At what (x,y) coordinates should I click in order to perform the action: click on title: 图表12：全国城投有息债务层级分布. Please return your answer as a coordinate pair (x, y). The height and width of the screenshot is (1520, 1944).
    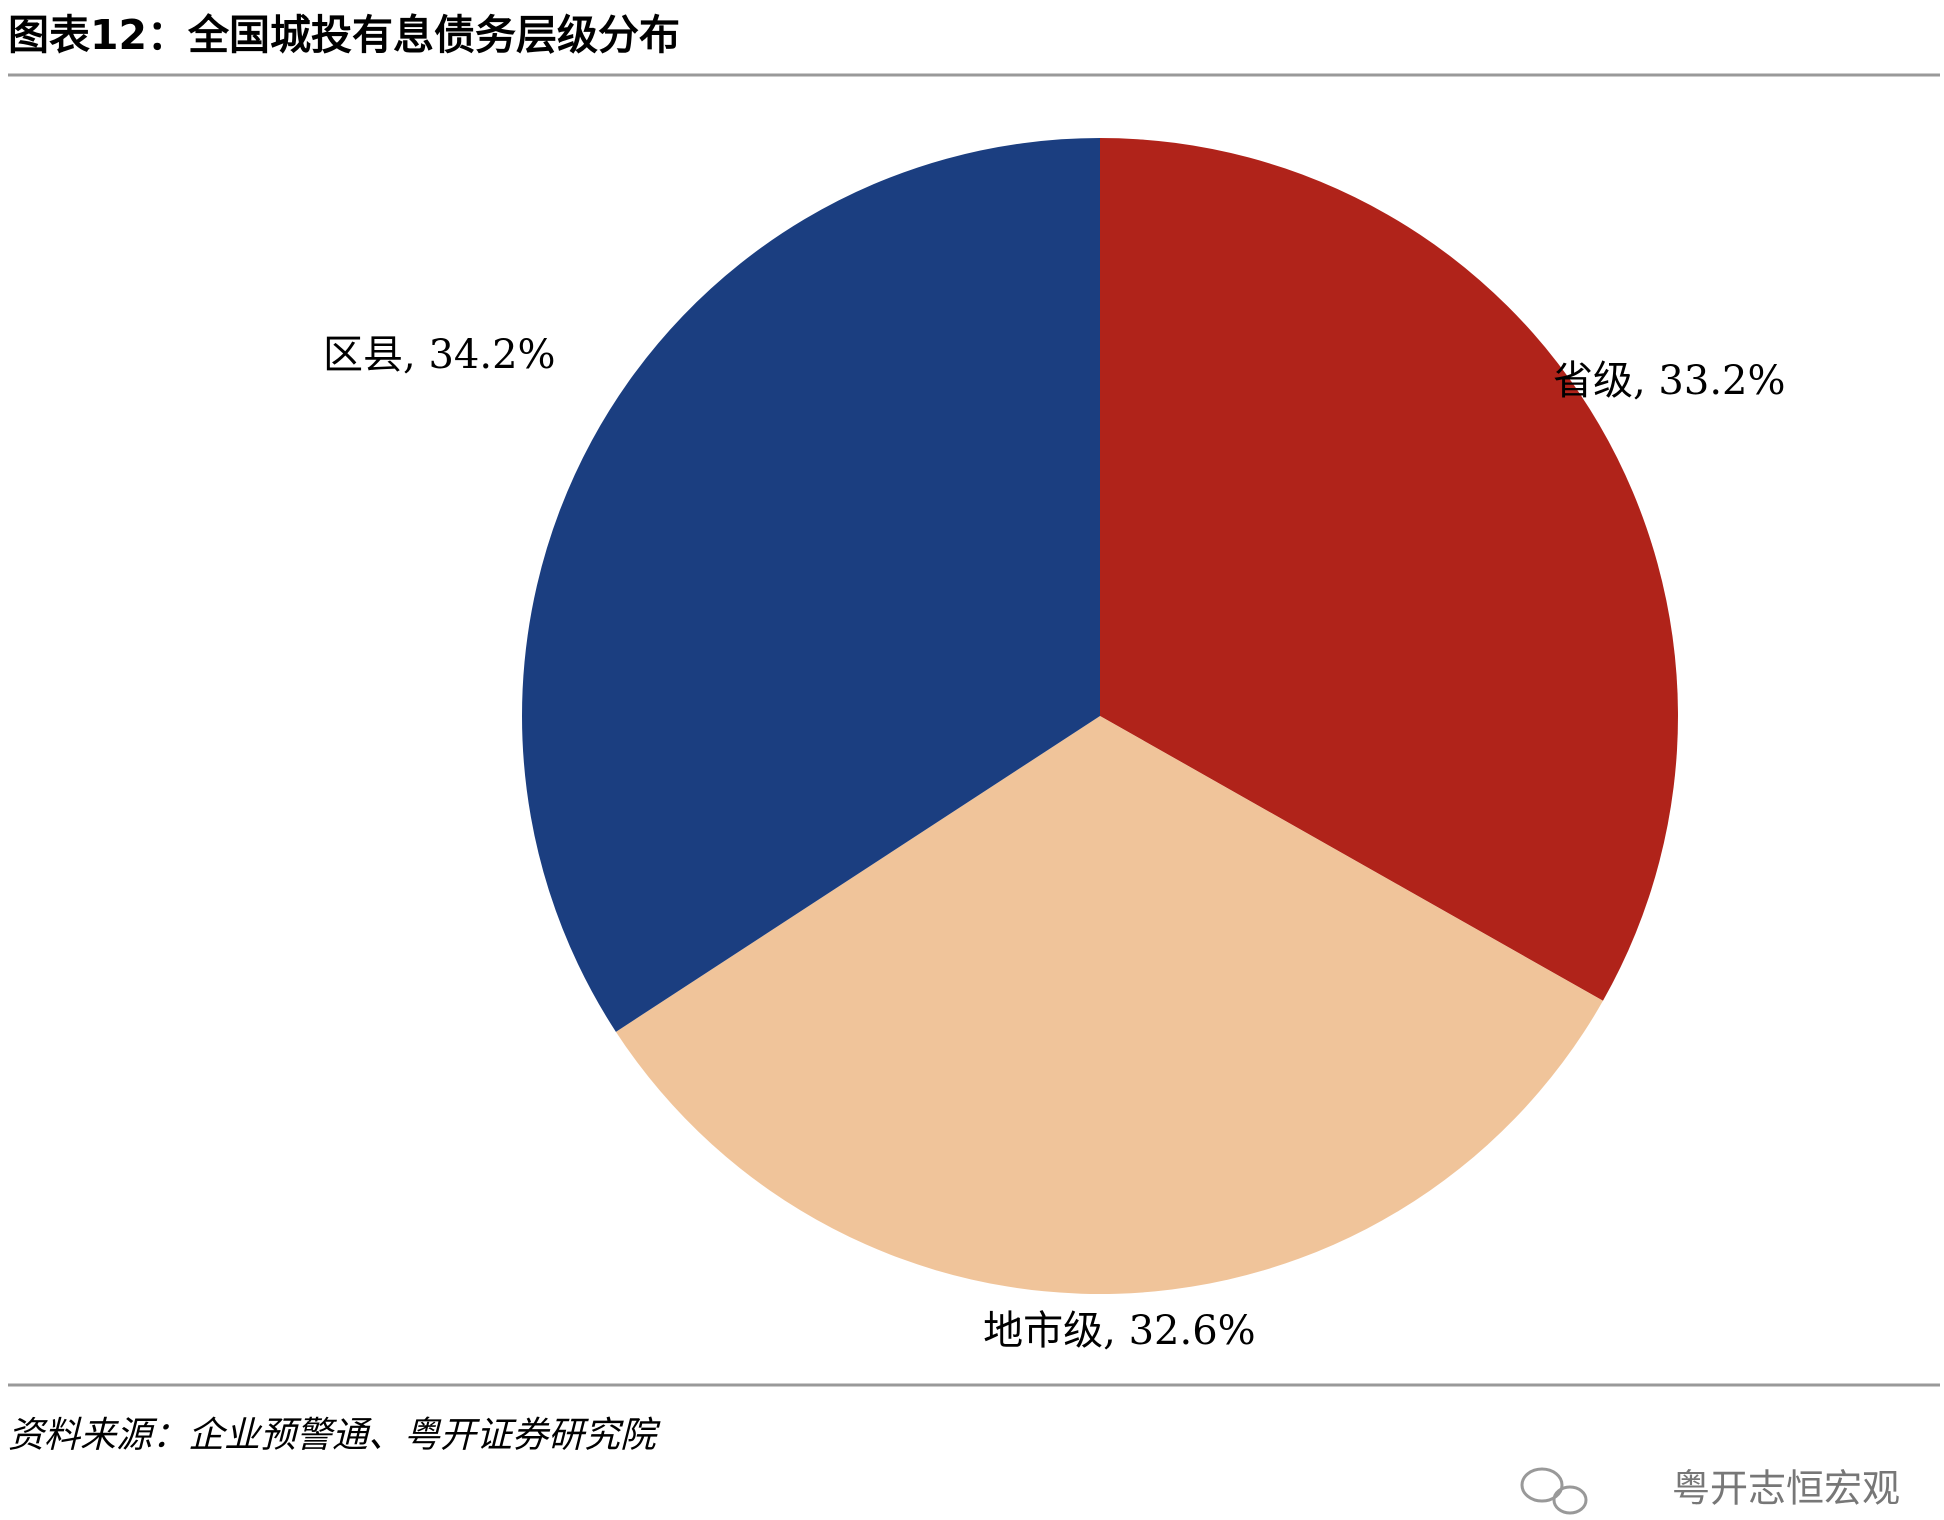
    Looking at the image, I should click on (344, 35).